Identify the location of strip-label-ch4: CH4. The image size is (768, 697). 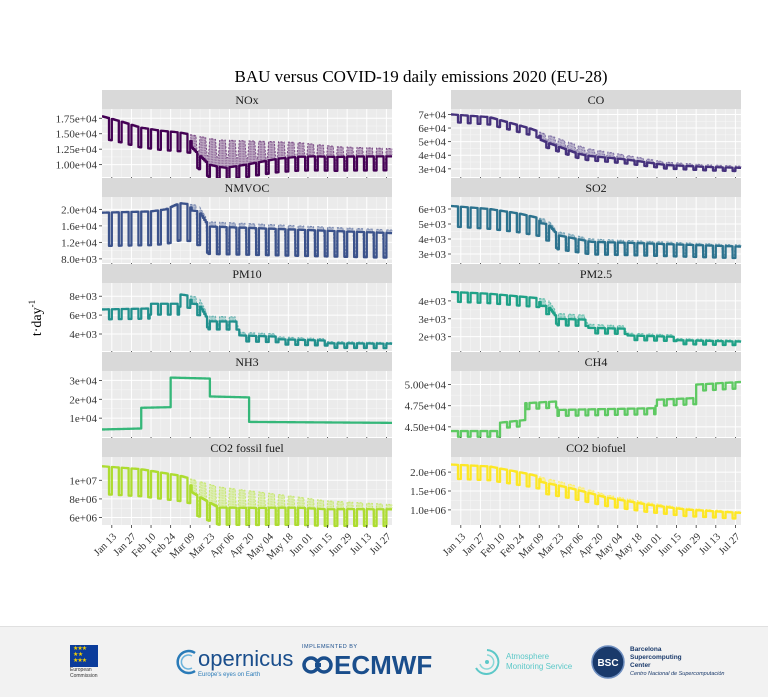
(596, 362).